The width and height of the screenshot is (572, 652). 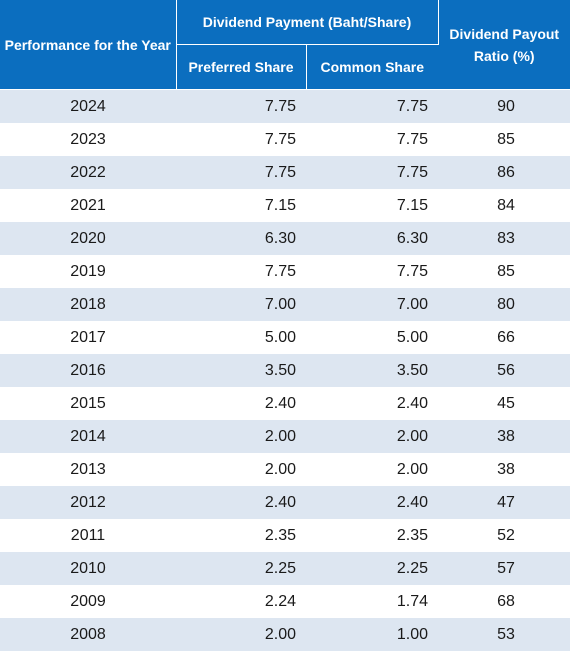 I want to click on table-row: 2024 7.75 7.75 90, so click(x=285, y=106).